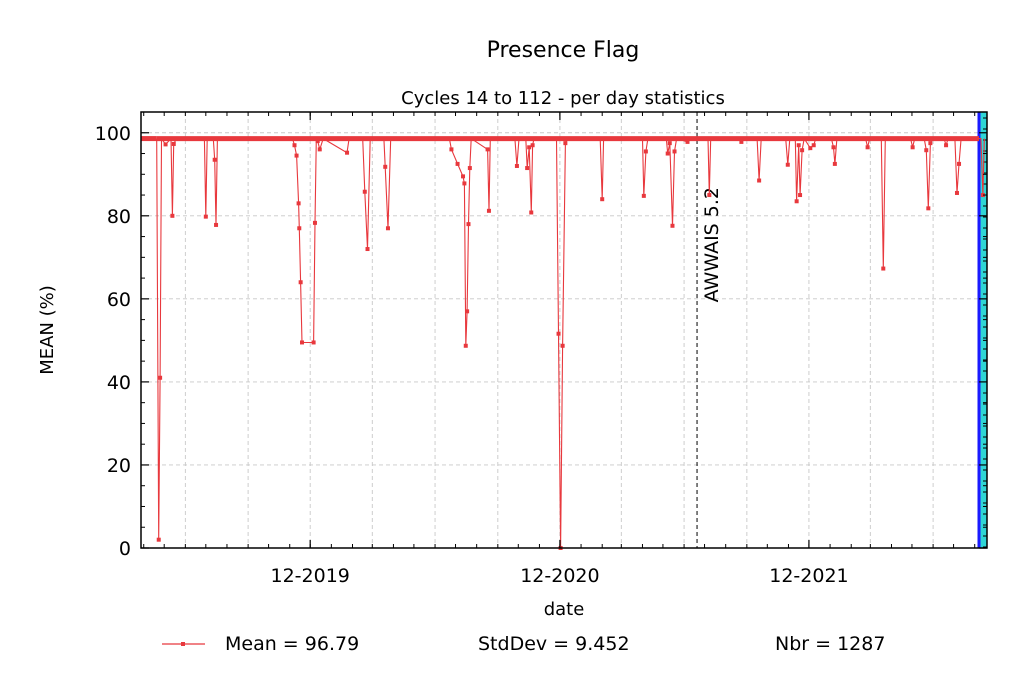 This screenshot has height=680, width=1024. Describe the element at coordinates (830, 644) in the screenshot. I see `legend-count: Nbr = 1287` at that location.